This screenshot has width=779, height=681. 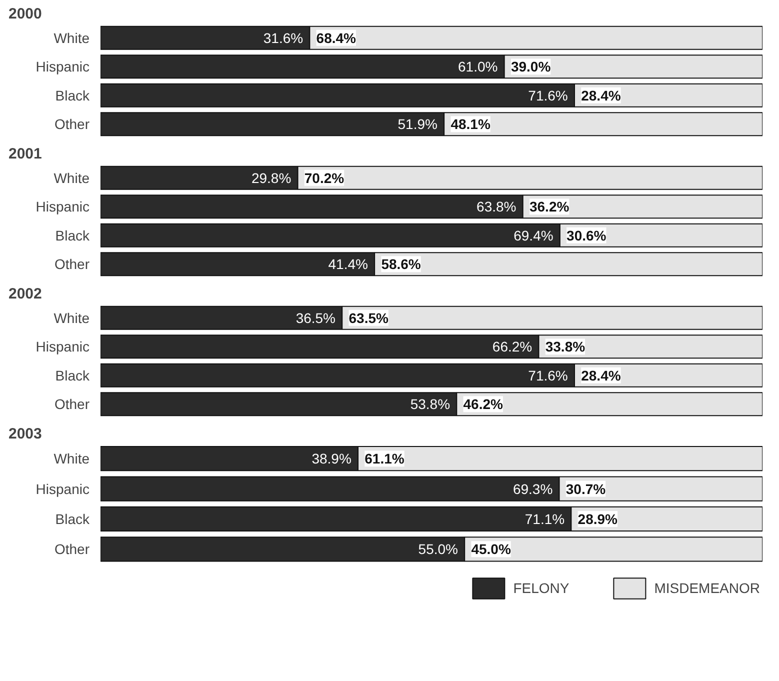 What do you see at coordinates (438, 549) in the screenshot?
I see `data-label: 55.0%` at bounding box center [438, 549].